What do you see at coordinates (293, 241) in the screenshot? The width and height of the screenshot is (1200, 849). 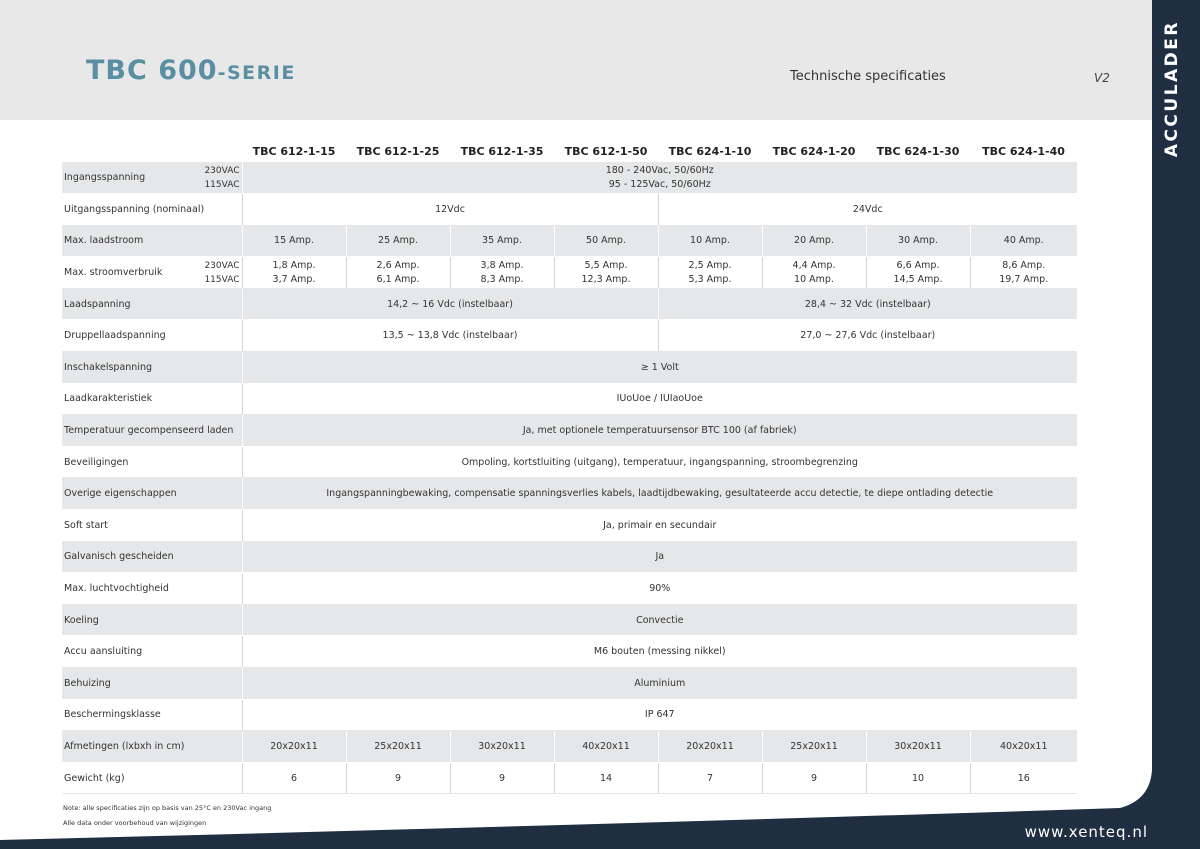 I see `cell-value: 15 Amp.` at bounding box center [293, 241].